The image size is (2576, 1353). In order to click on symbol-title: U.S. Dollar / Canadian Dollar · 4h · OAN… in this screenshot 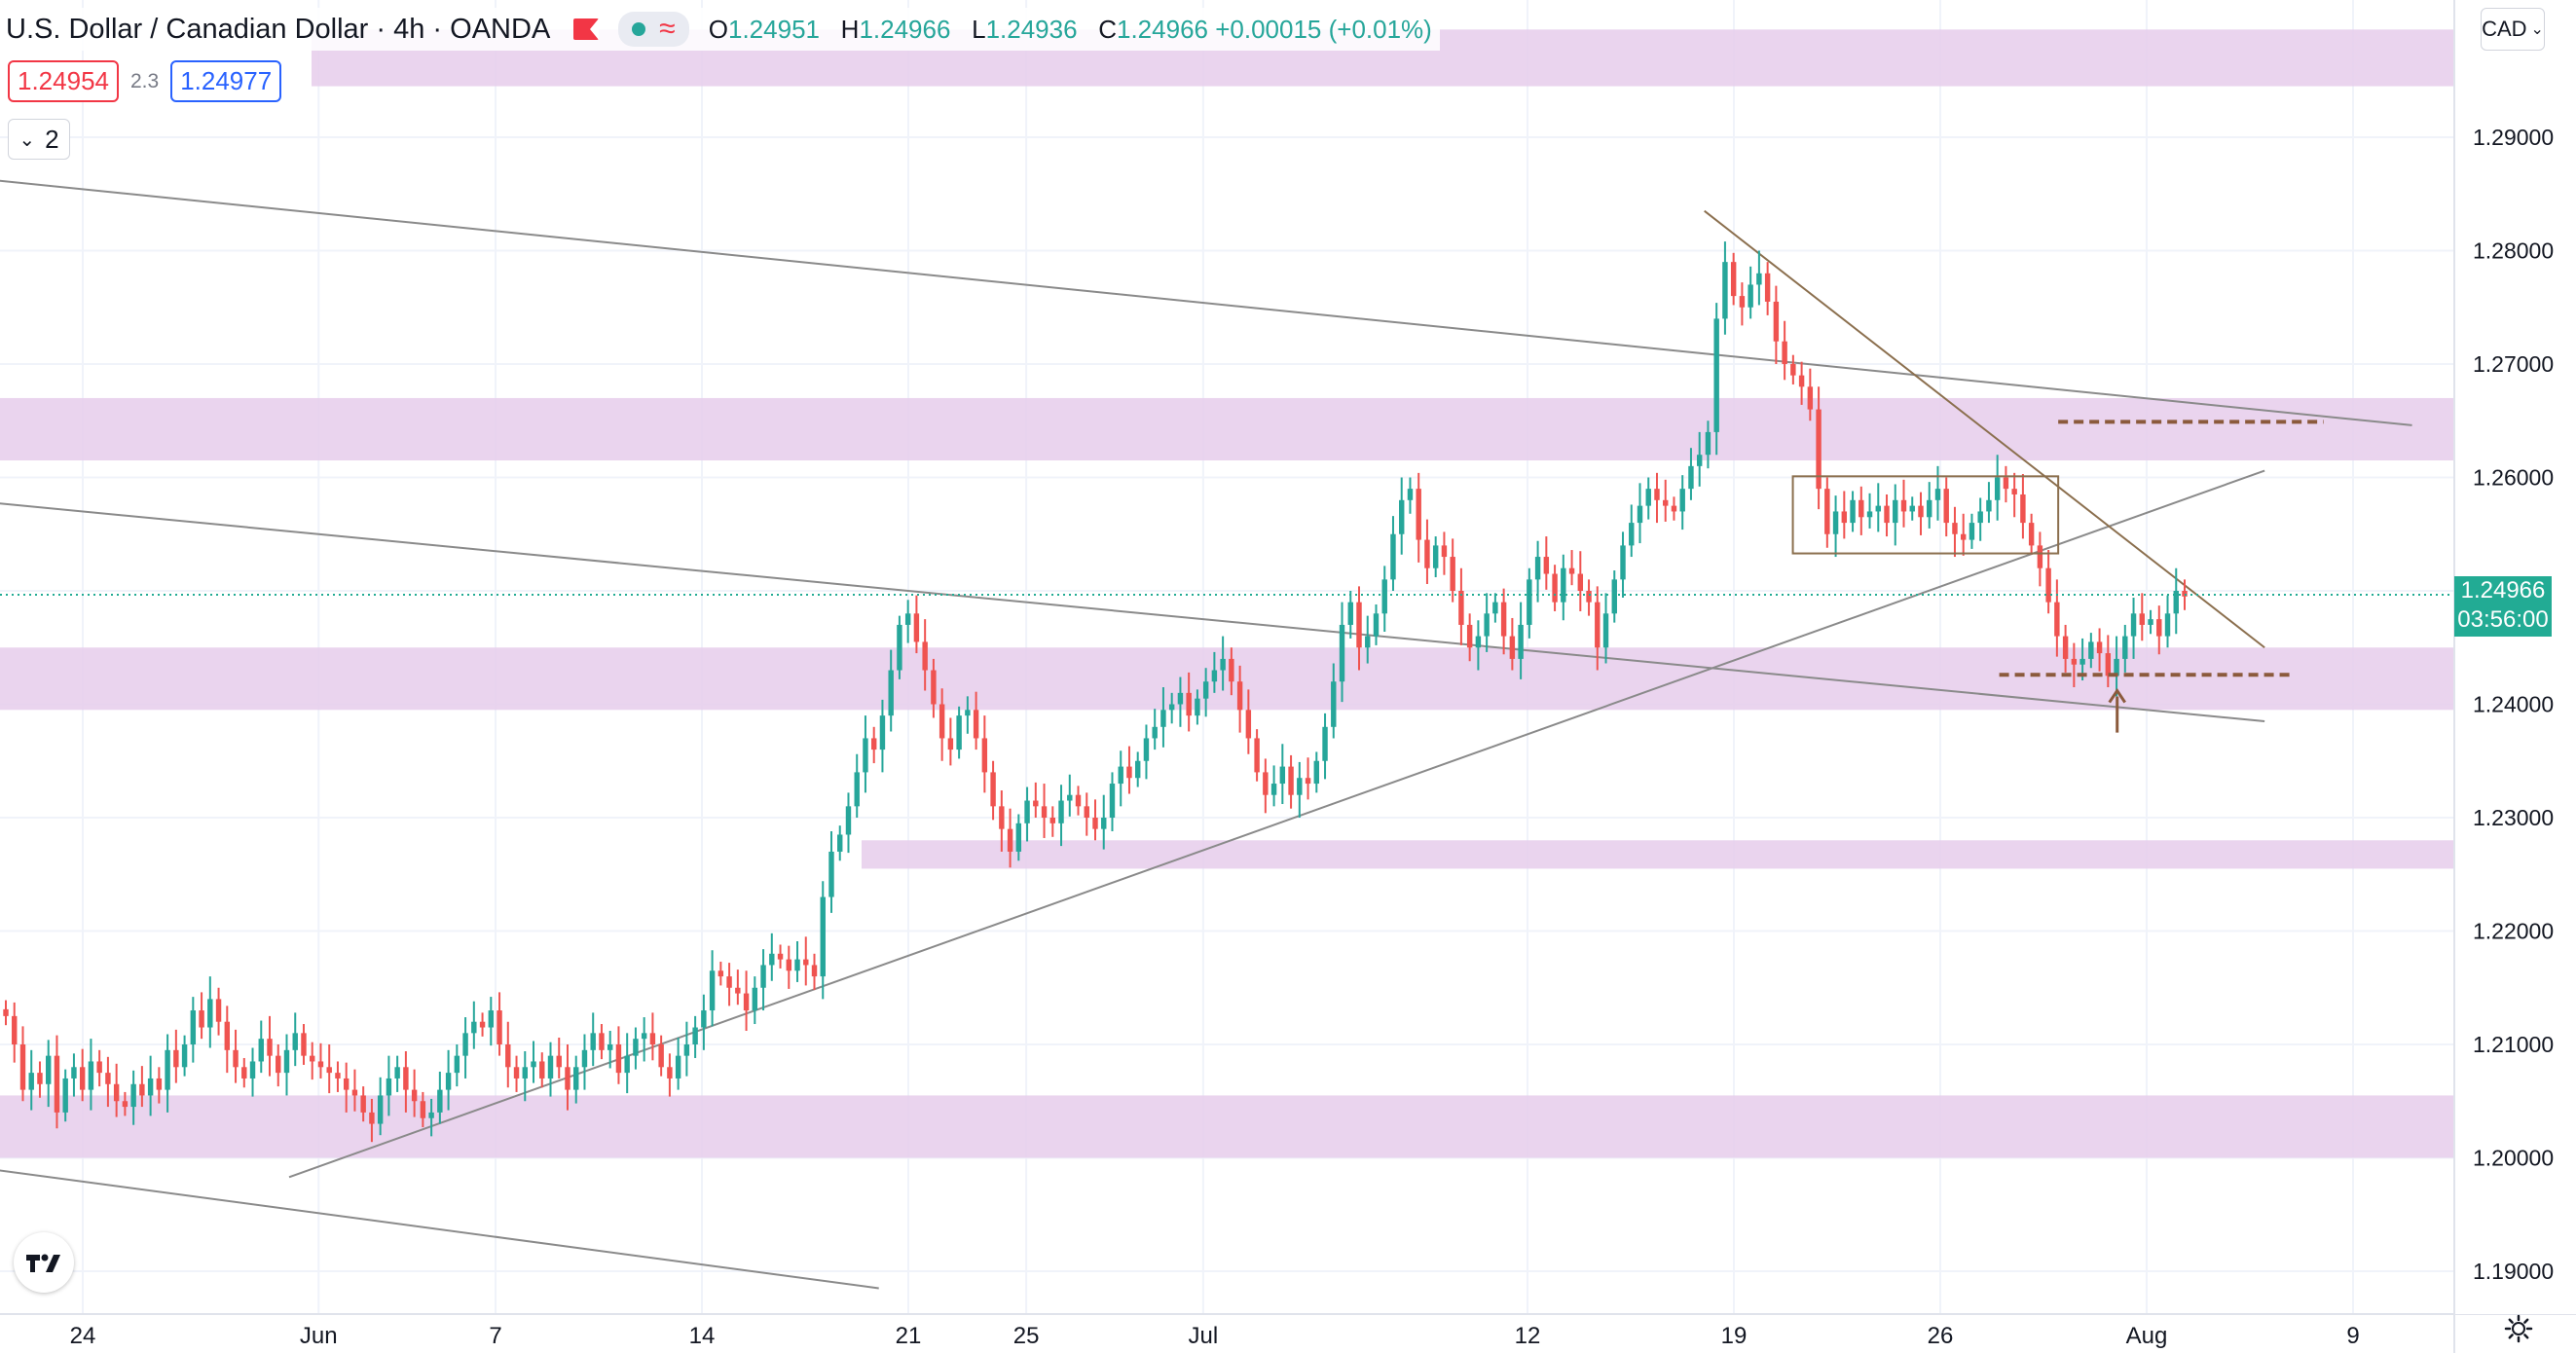, I will do `click(278, 29)`.